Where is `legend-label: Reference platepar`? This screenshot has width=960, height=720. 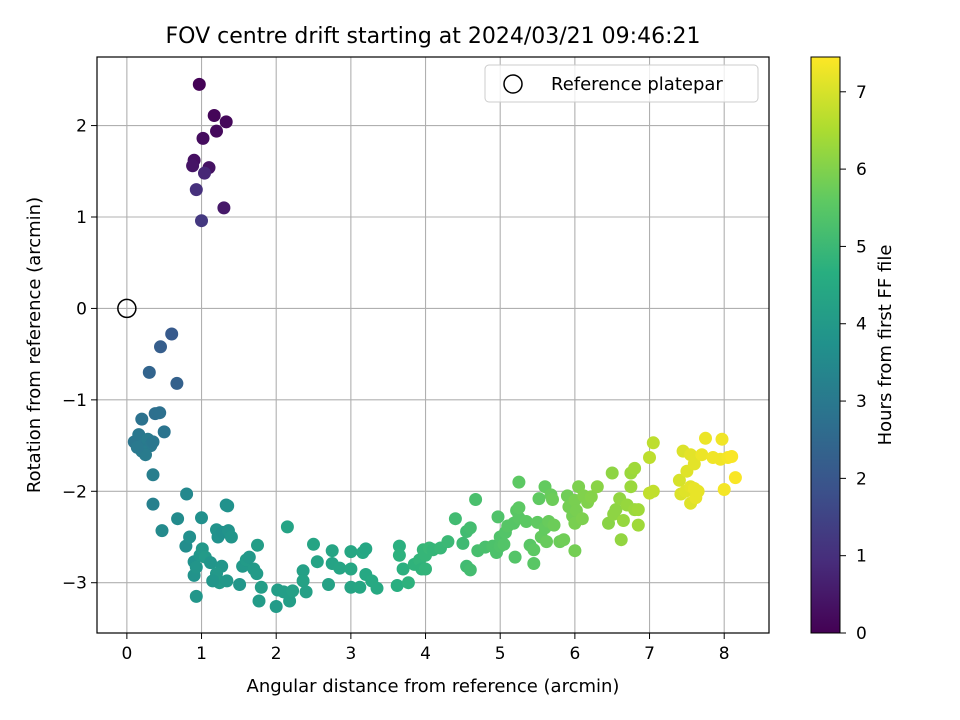
legend-label: Reference platepar is located at coordinates (637, 84).